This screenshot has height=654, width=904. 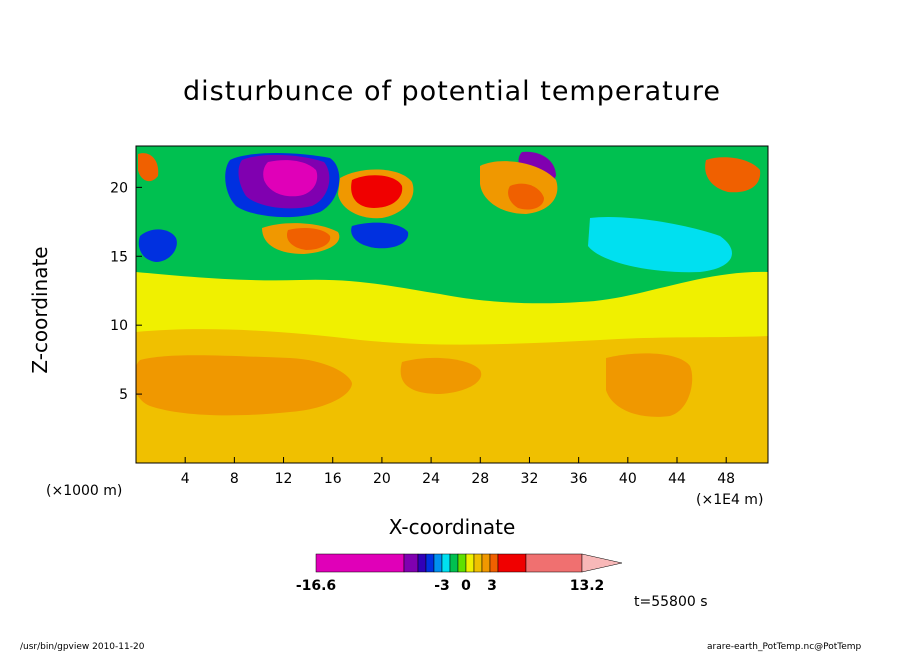 What do you see at coordinates (492, 586) in the screenshot?
I see `colorbar-label: 3` at bounding box center [492, 586].